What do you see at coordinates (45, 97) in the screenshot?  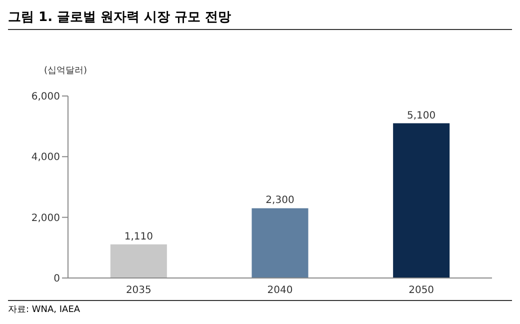 I see `y-tick-label: 6,000` at bounding box center [45, 97].